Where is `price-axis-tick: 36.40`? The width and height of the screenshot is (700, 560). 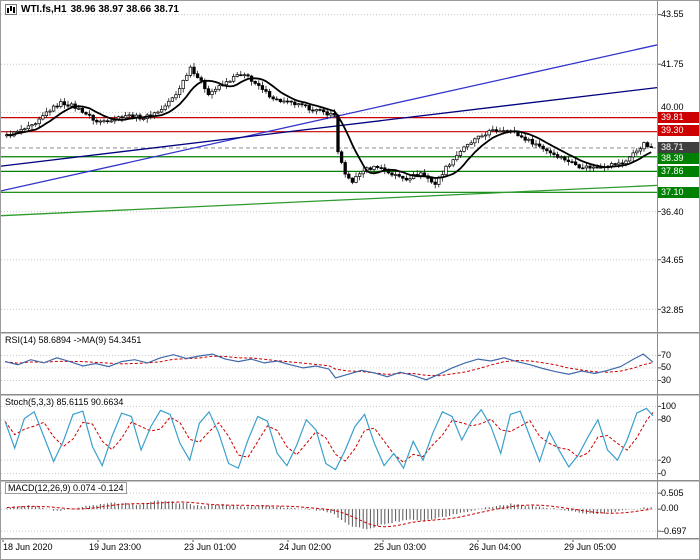 price-axis-tick: 36.40 is located at coordinates (672, 212).